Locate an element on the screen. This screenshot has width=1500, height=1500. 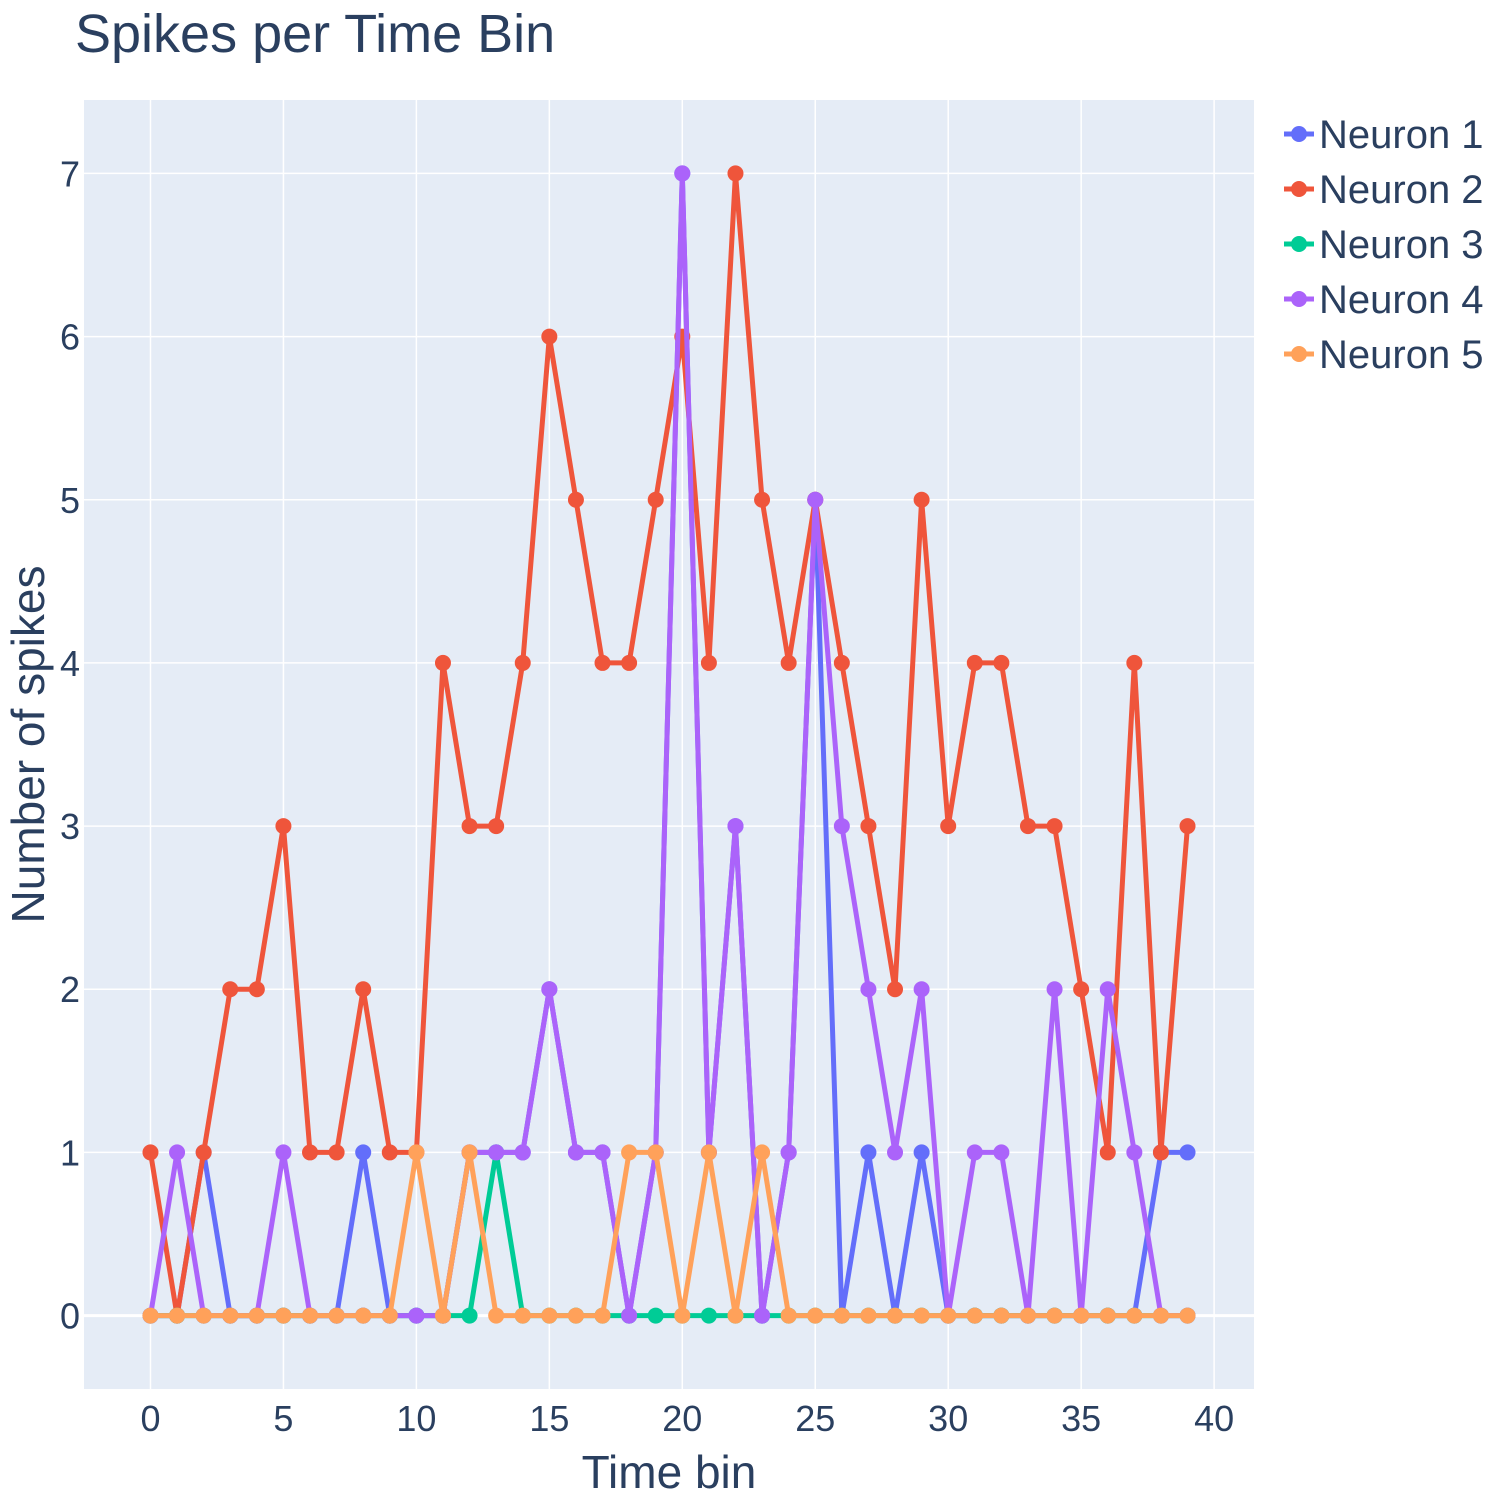
x-tick-label: 20 is located at coordinates (682, 1418).